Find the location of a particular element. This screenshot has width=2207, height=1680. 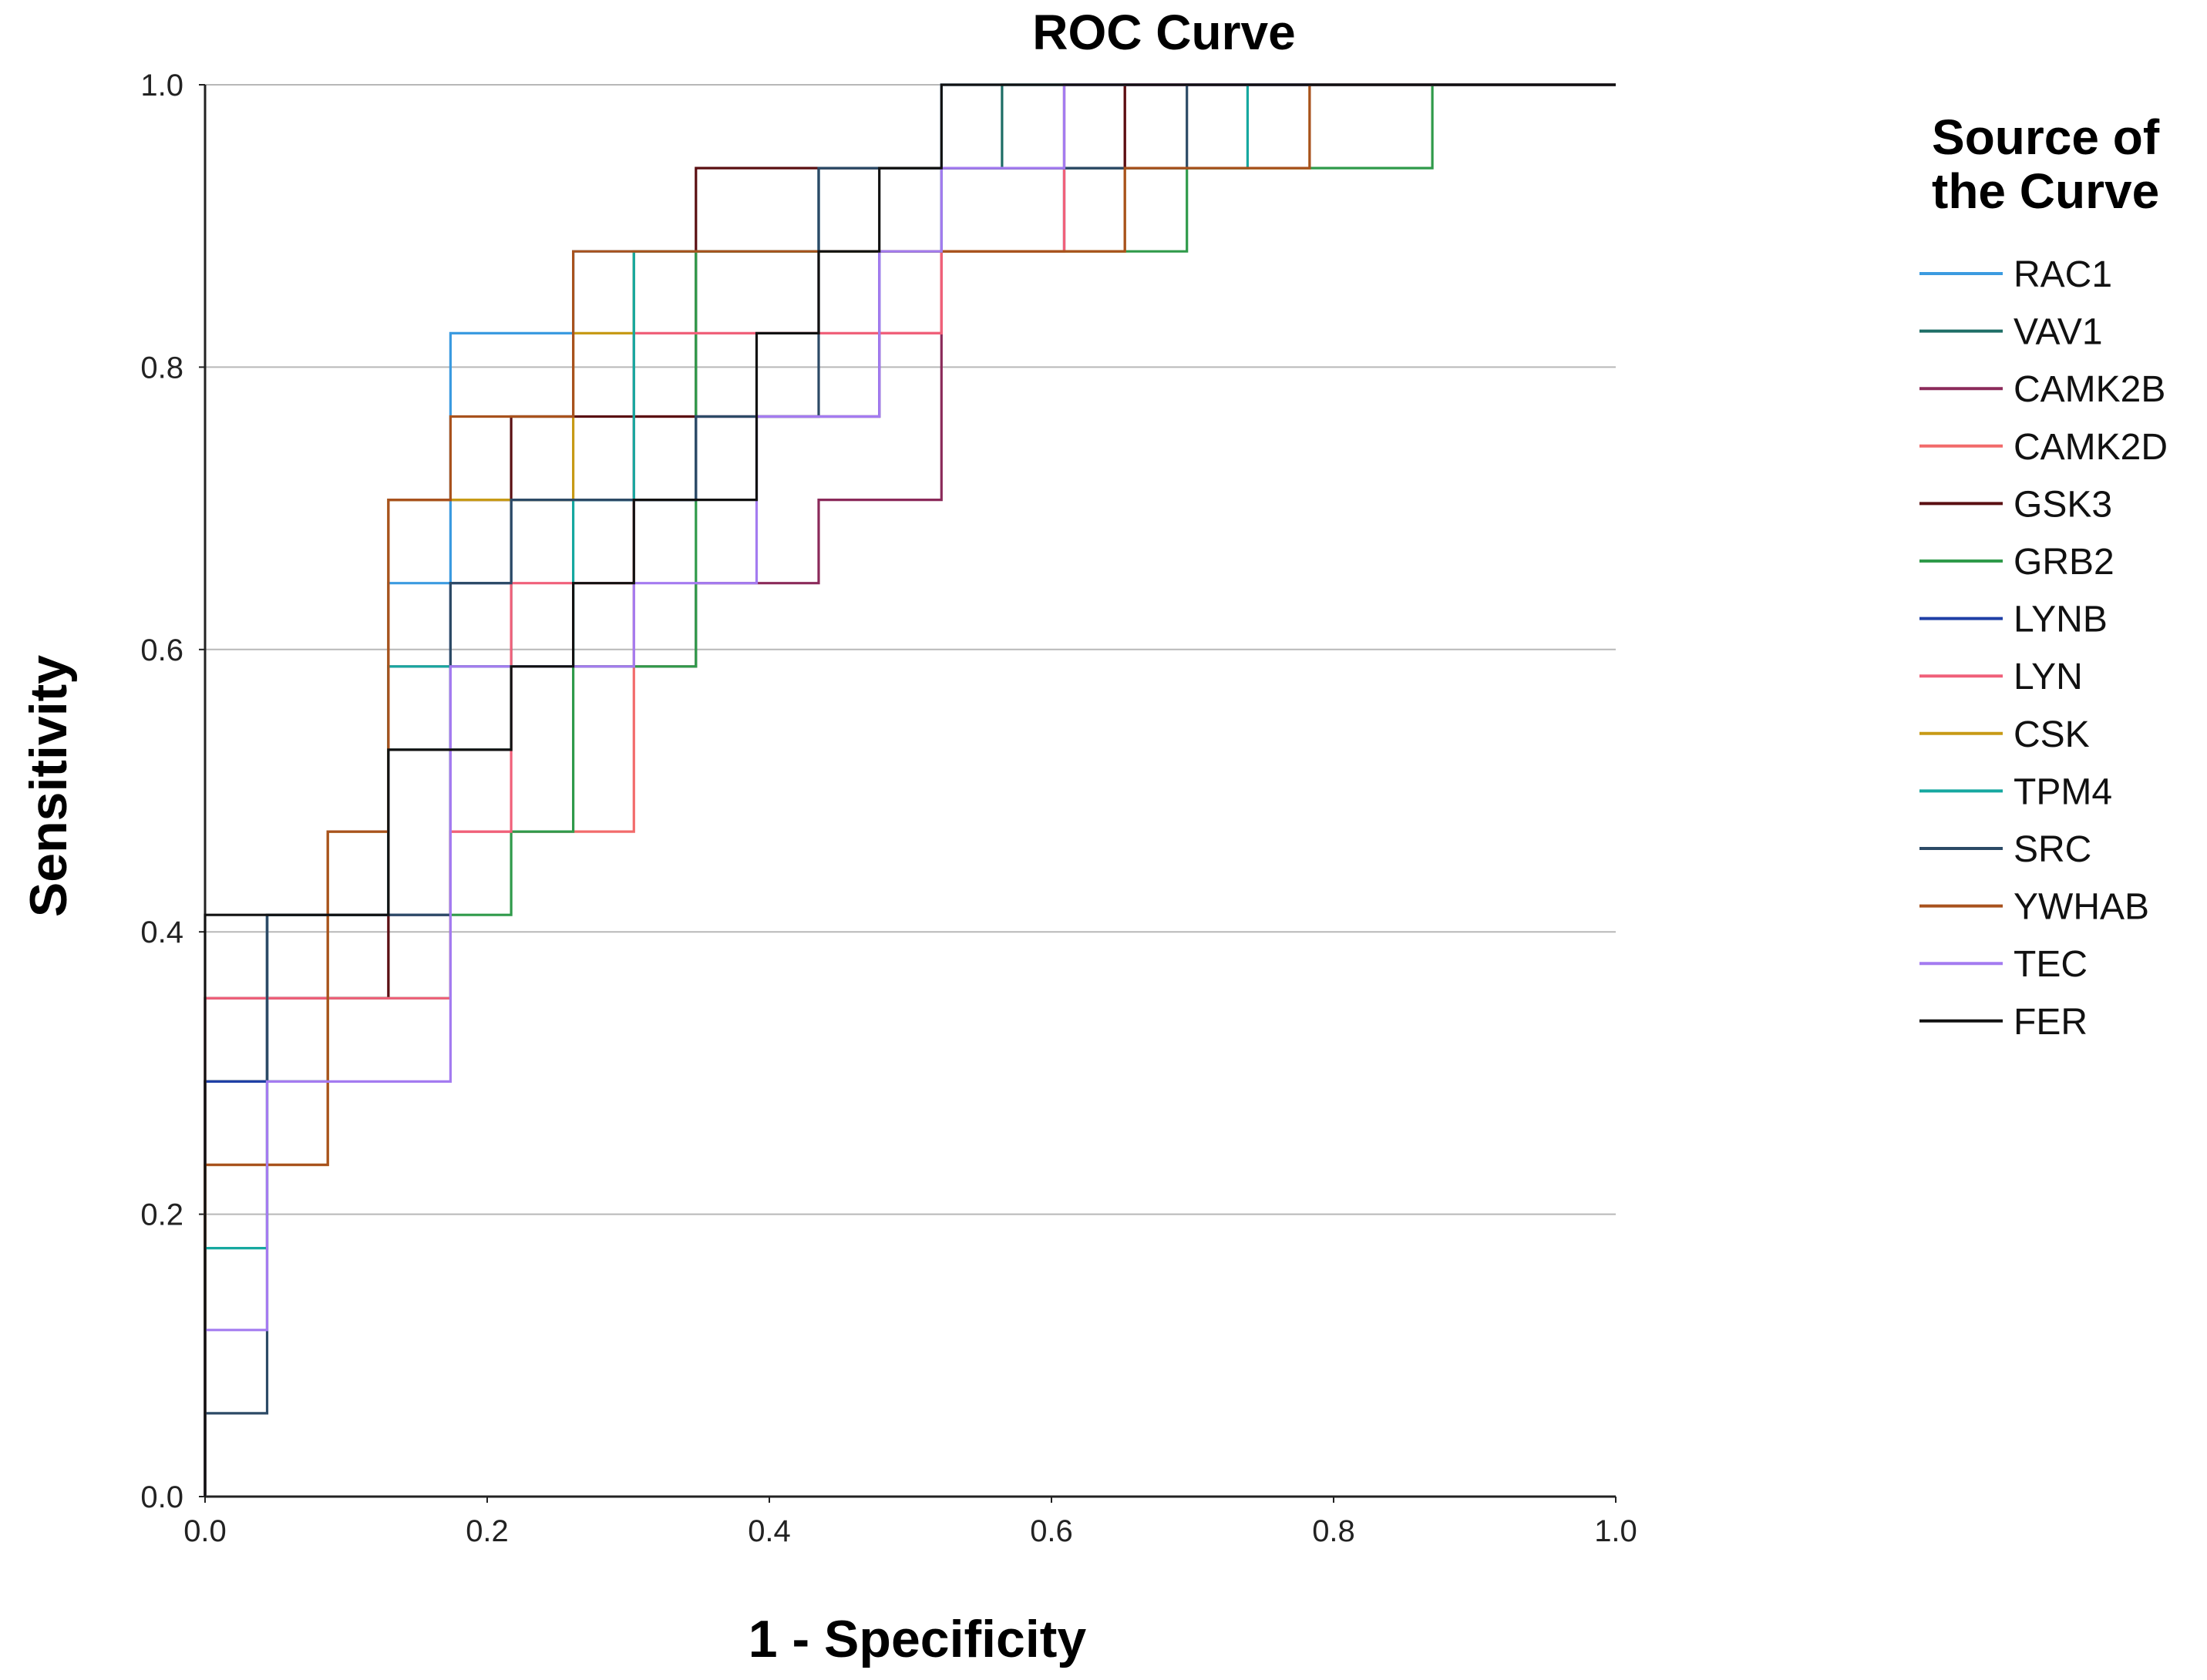

legend-label-vav1: VAV1 is located at coordinates (2059, 333).